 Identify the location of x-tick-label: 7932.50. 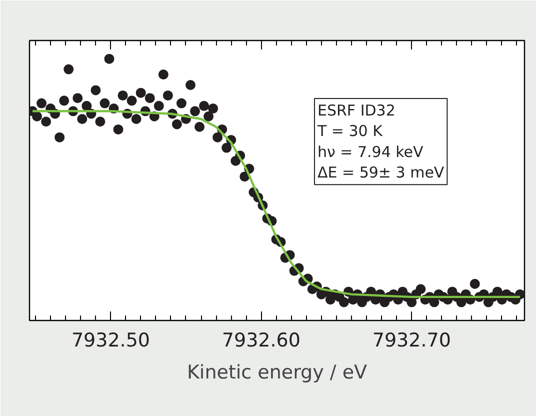
(110, 341).